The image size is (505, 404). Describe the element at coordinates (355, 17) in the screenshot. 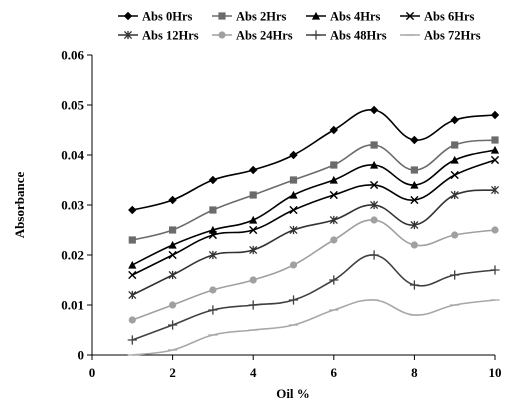

I see `legend-label: Abs 4Hrs` at that location.